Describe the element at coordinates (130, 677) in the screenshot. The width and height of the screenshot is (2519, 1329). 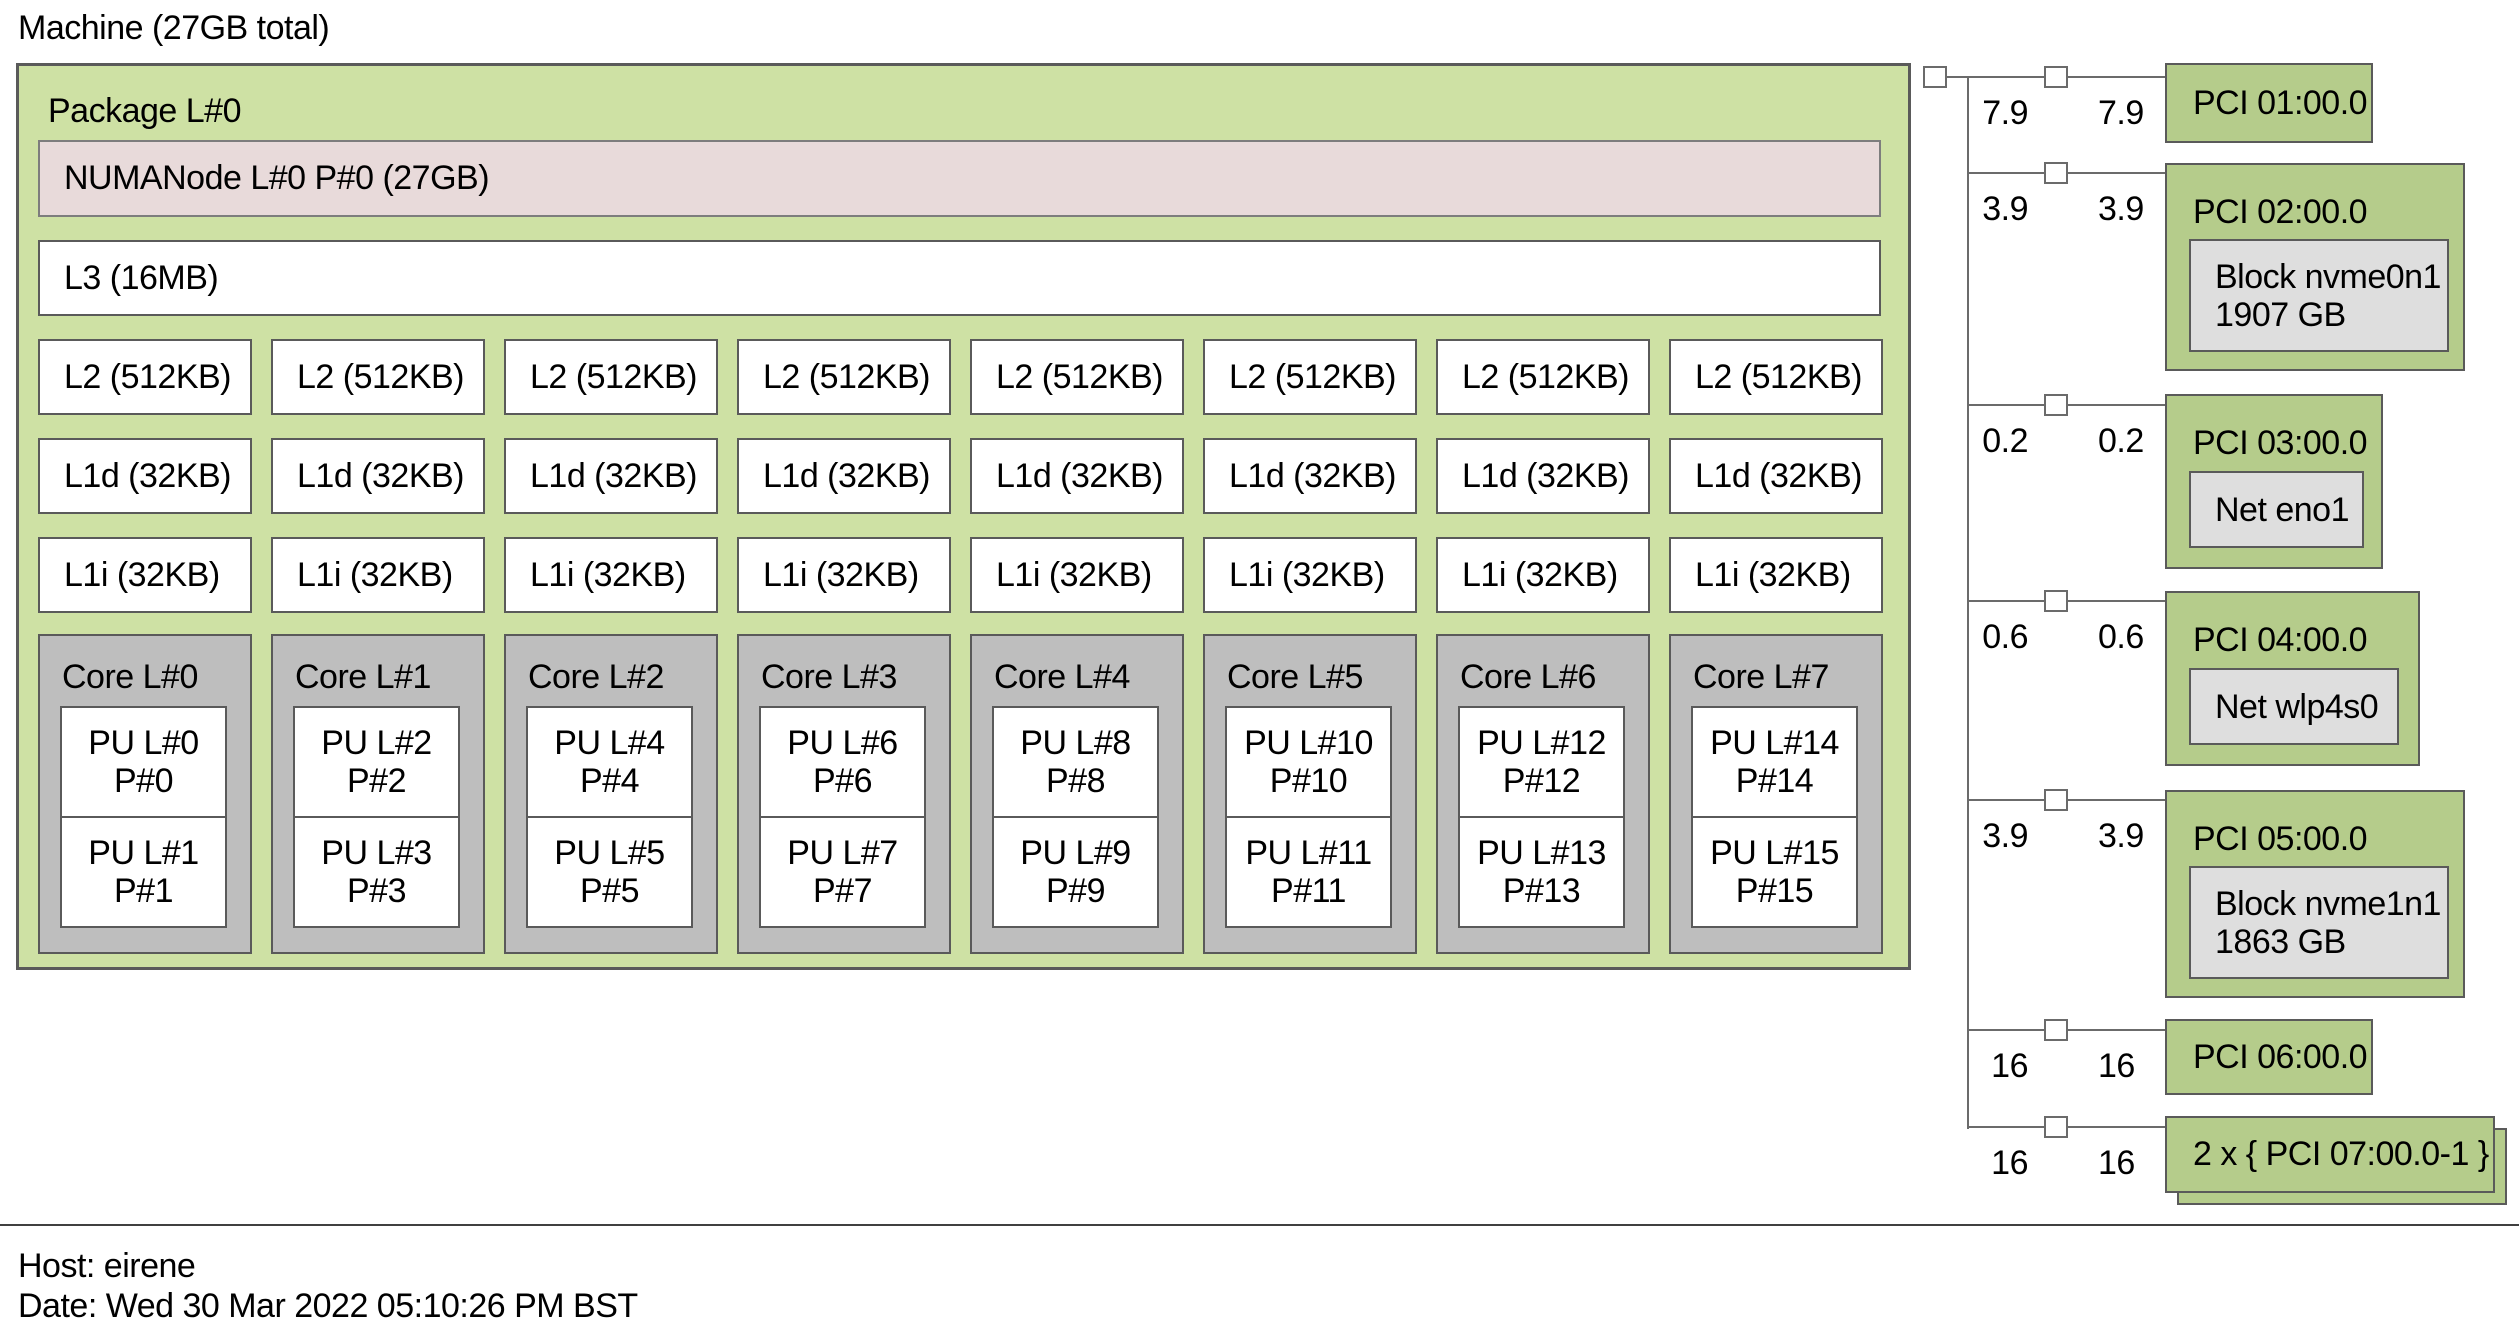
I see `core-label: Core L#0` at that location.